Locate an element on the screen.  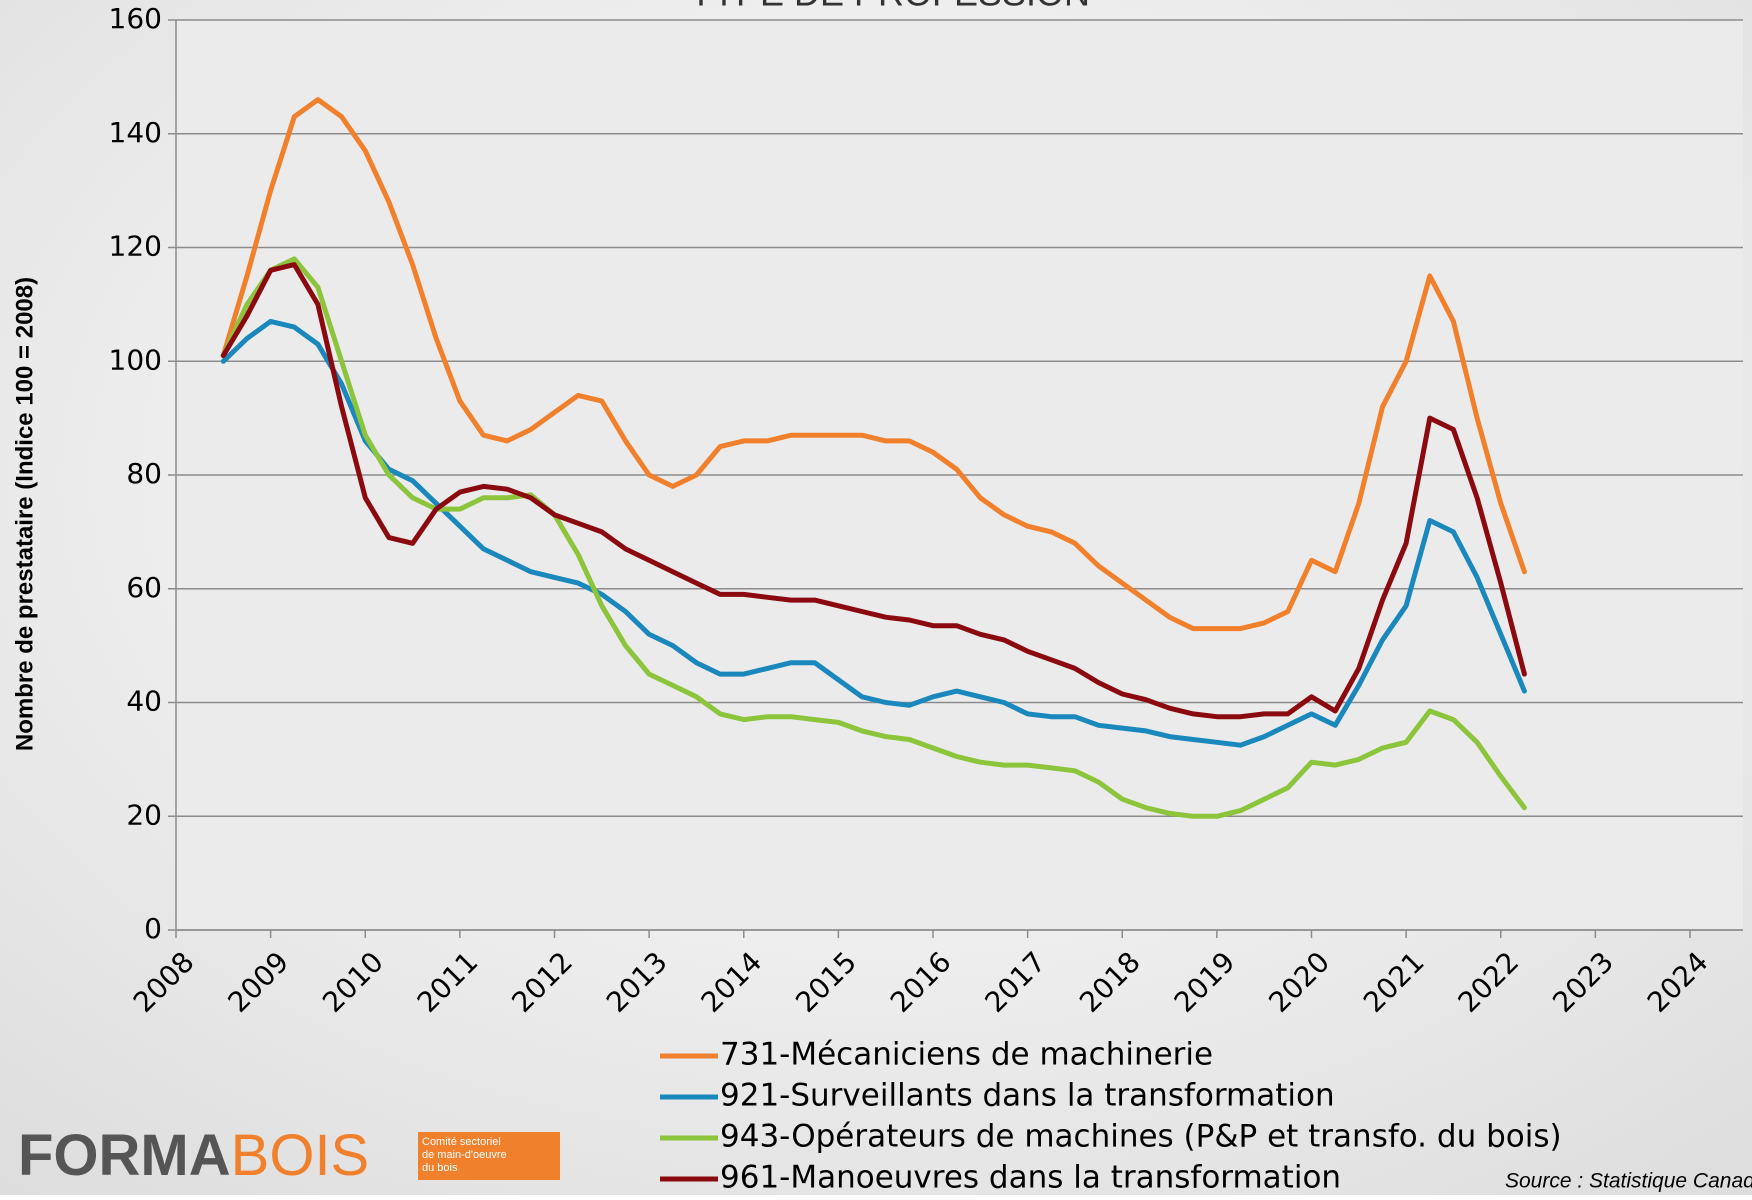
y-tick-label: 160 is located at coordinates (135, 18).